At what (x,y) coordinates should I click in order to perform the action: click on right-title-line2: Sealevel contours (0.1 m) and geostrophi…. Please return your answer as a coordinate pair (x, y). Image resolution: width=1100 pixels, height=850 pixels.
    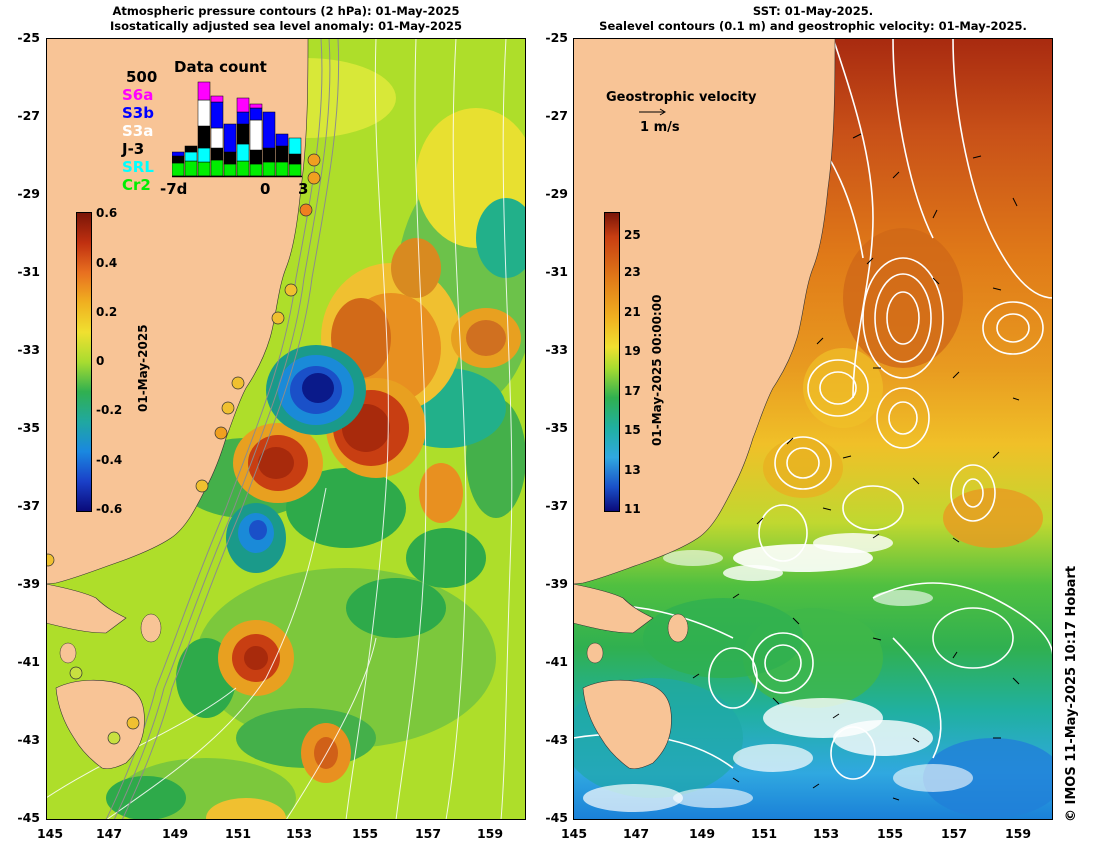
    Looking at the image, I should click on (813, 26).